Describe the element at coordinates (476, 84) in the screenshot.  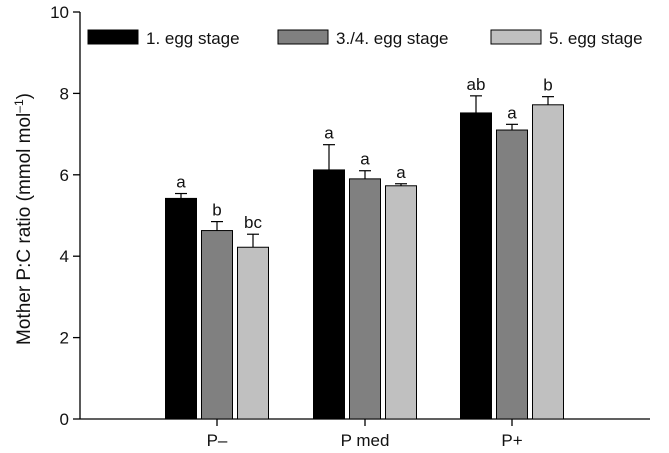
I see `significance-label: ab` at that location.